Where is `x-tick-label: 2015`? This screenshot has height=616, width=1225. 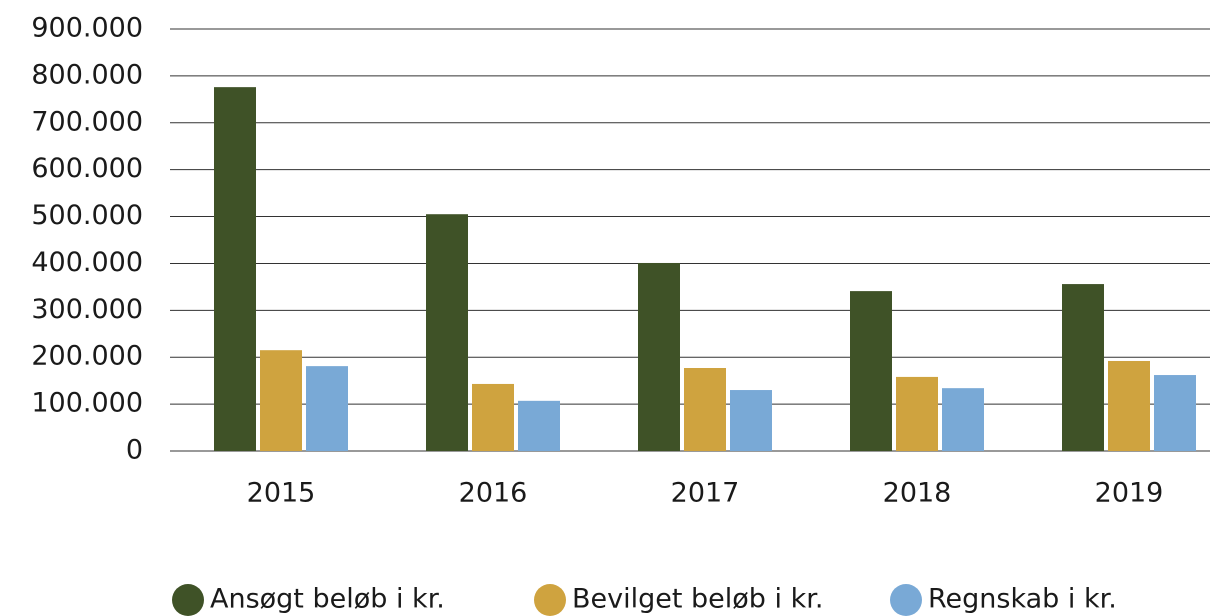
x-tick-label: 2015 is located at coordinates (281, 493).